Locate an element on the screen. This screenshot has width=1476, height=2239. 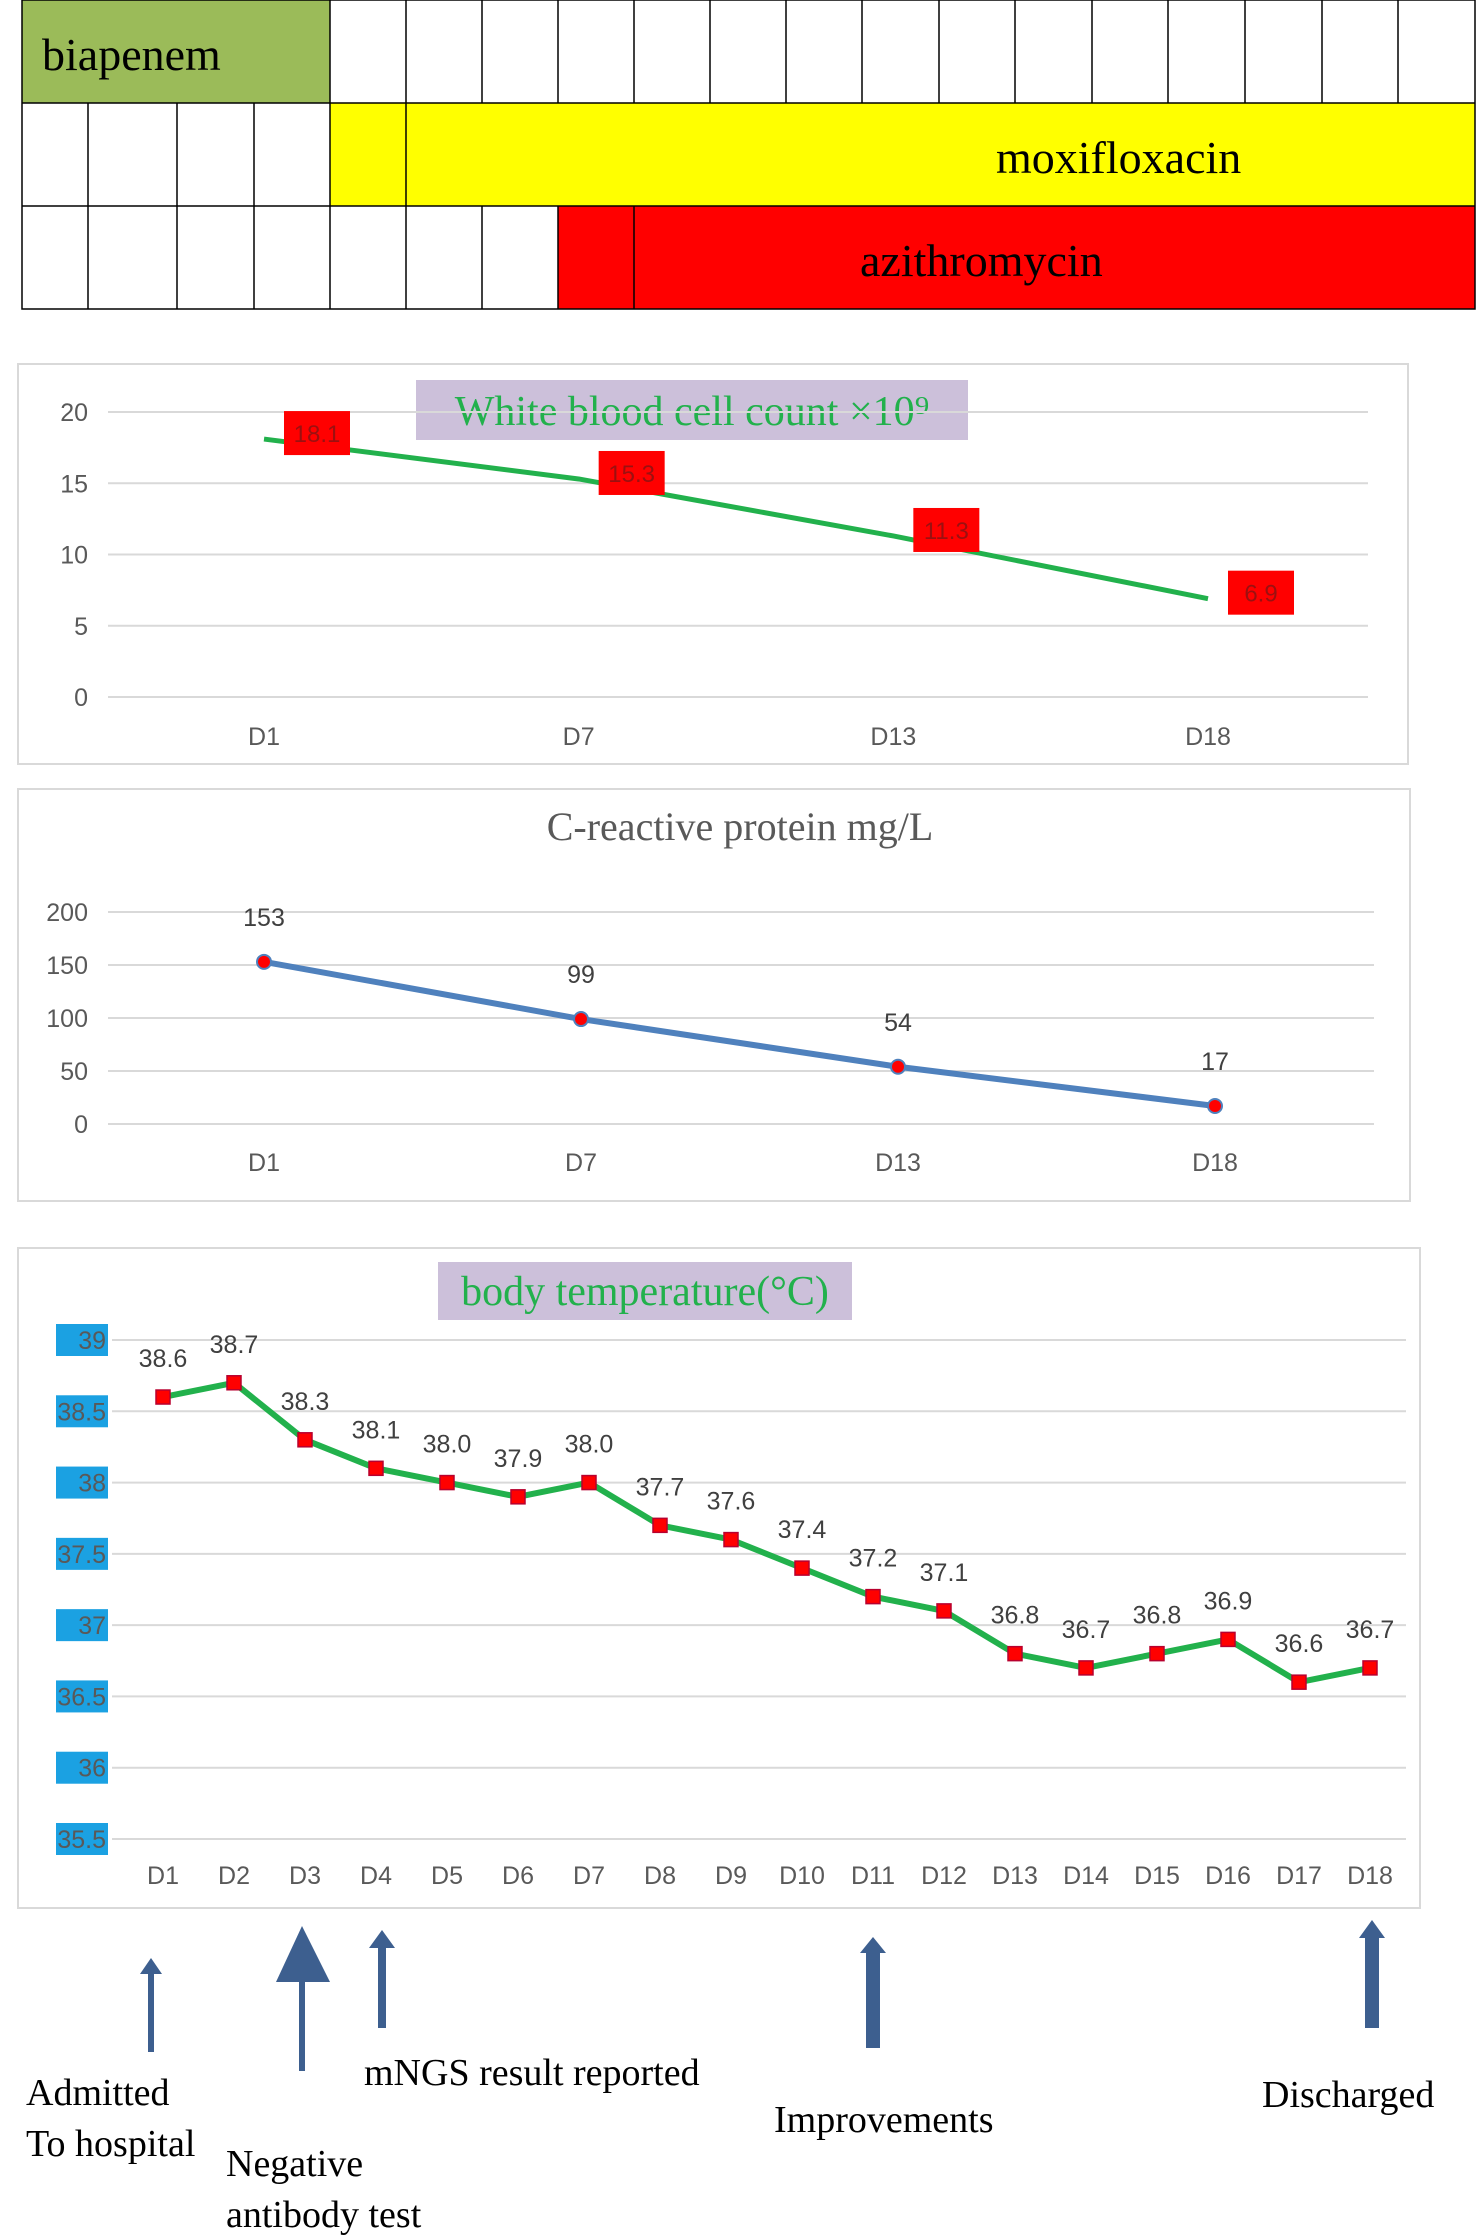
temp-x-tick-label: D17 is located at coordinates (1299, 1876).